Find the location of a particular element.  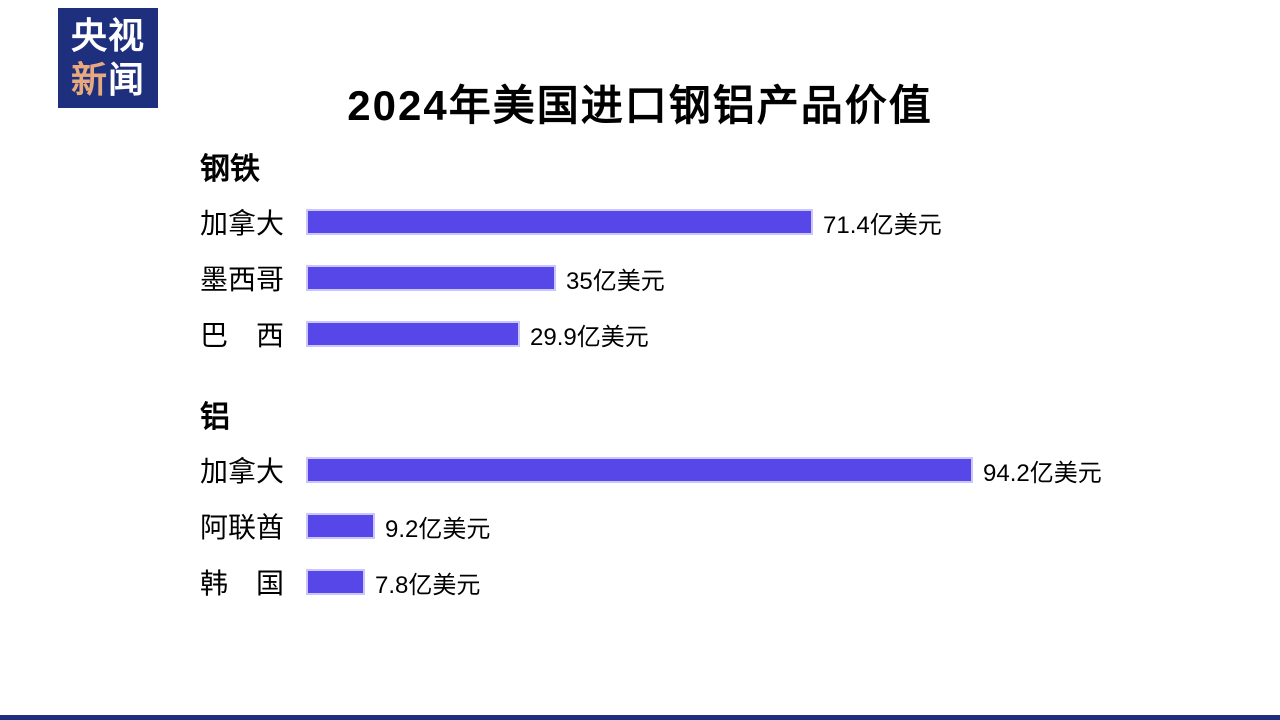

bar-row-aluminum-canada: 加拿大 94.2亿美元 is located at coordinates (651, 470).